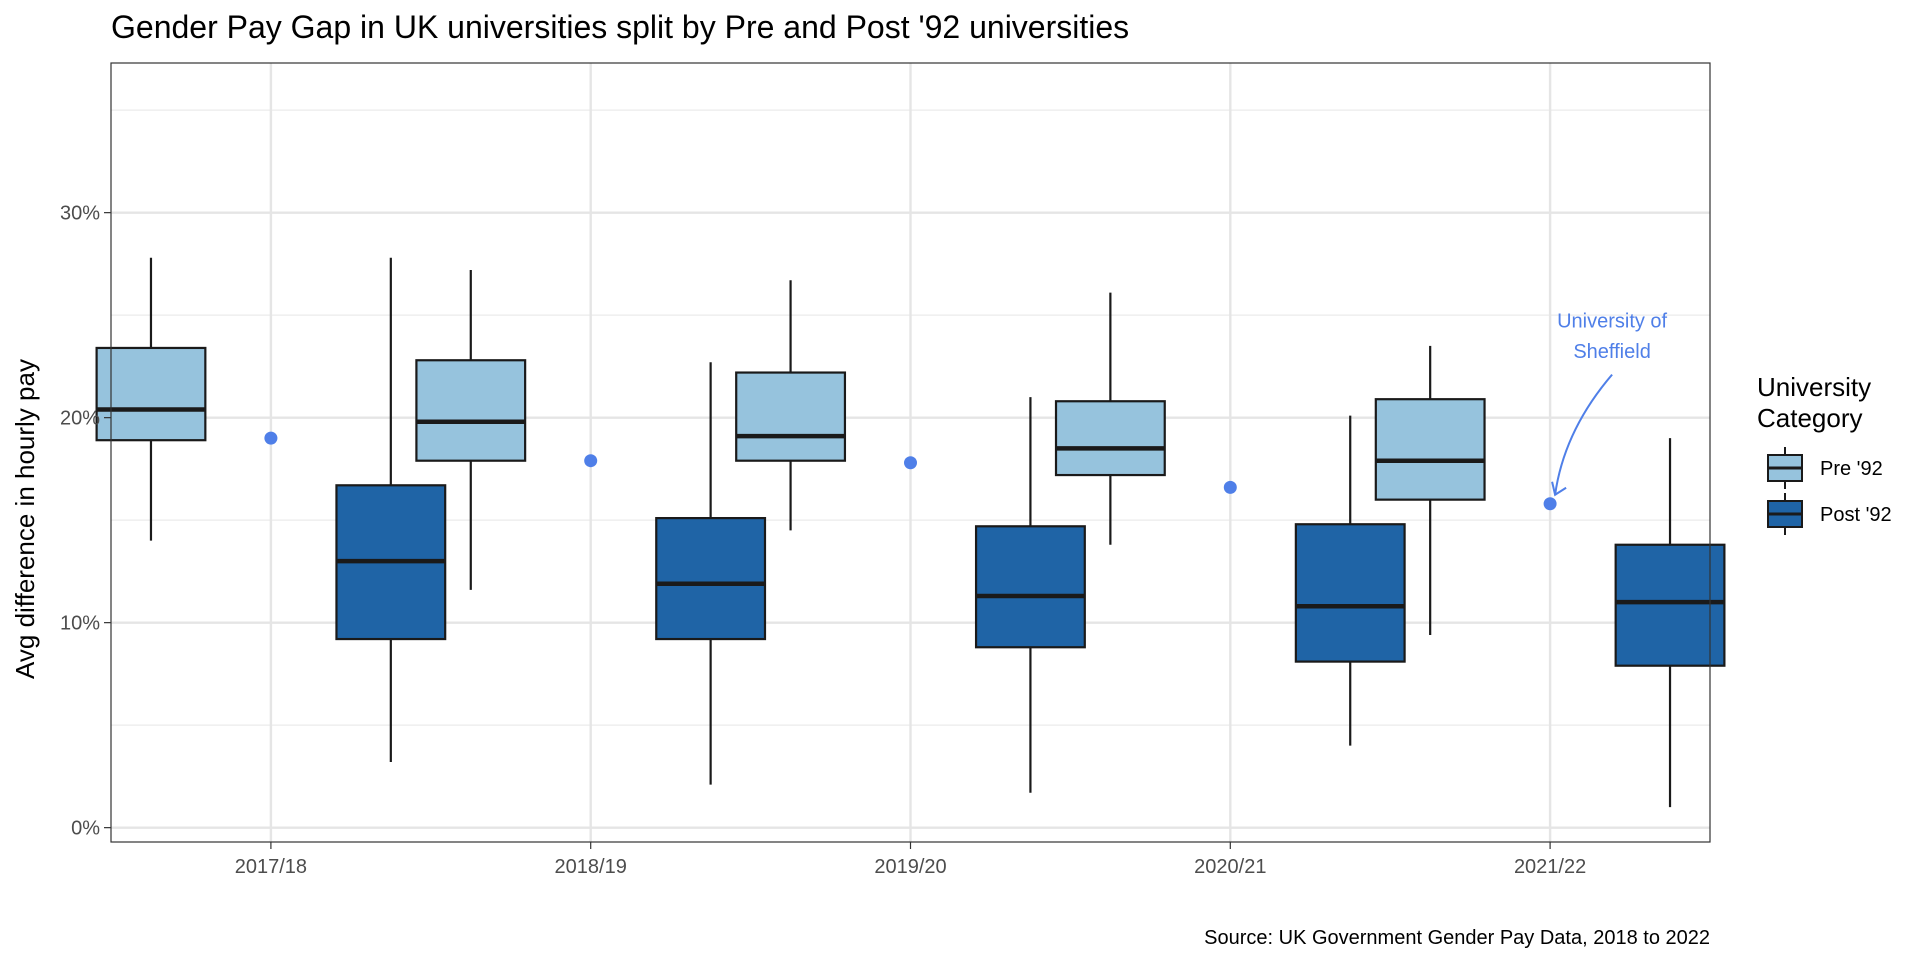 Image resolution: width=1920 pixels, height=960 pixels. What do you see at coordinates (591, 867) in the screenshot?
I see `x-tick-label: 2018/19` at bounding box center [591, 867].